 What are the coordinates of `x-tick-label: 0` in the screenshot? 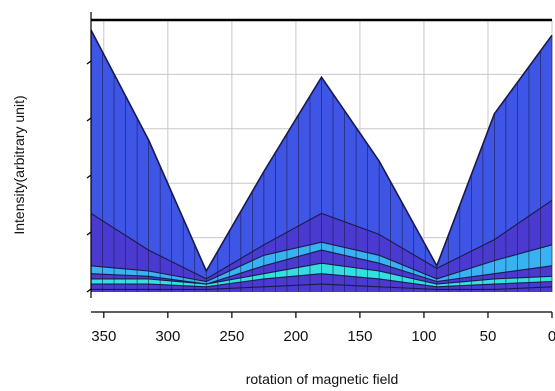 It's located at (551, 336).